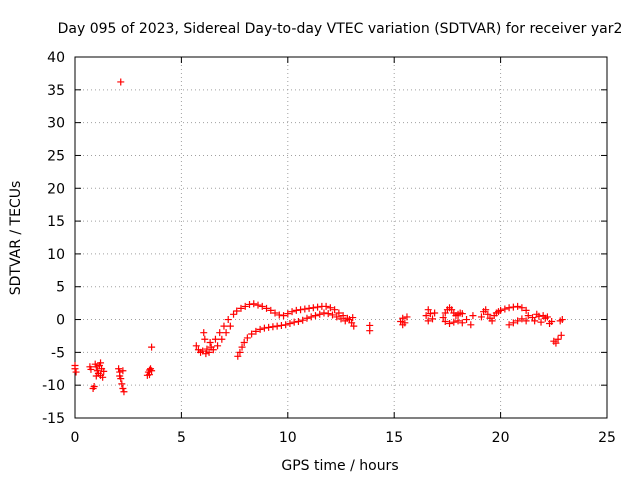 This screenshot has width=640, height=480. Describe the element at coordinates (60, 288) in the screenshot. I see `y-tick-label: 5` at that location.